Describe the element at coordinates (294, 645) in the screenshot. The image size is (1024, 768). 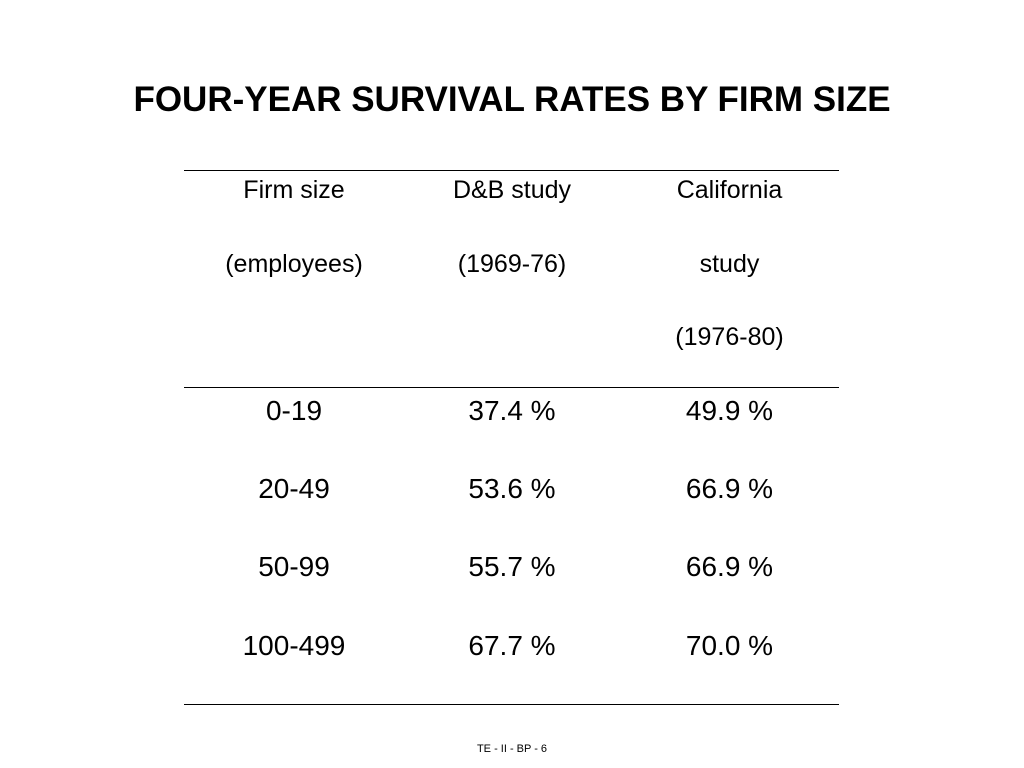
I see `table-cell-firm-size: 100-499` at that location.